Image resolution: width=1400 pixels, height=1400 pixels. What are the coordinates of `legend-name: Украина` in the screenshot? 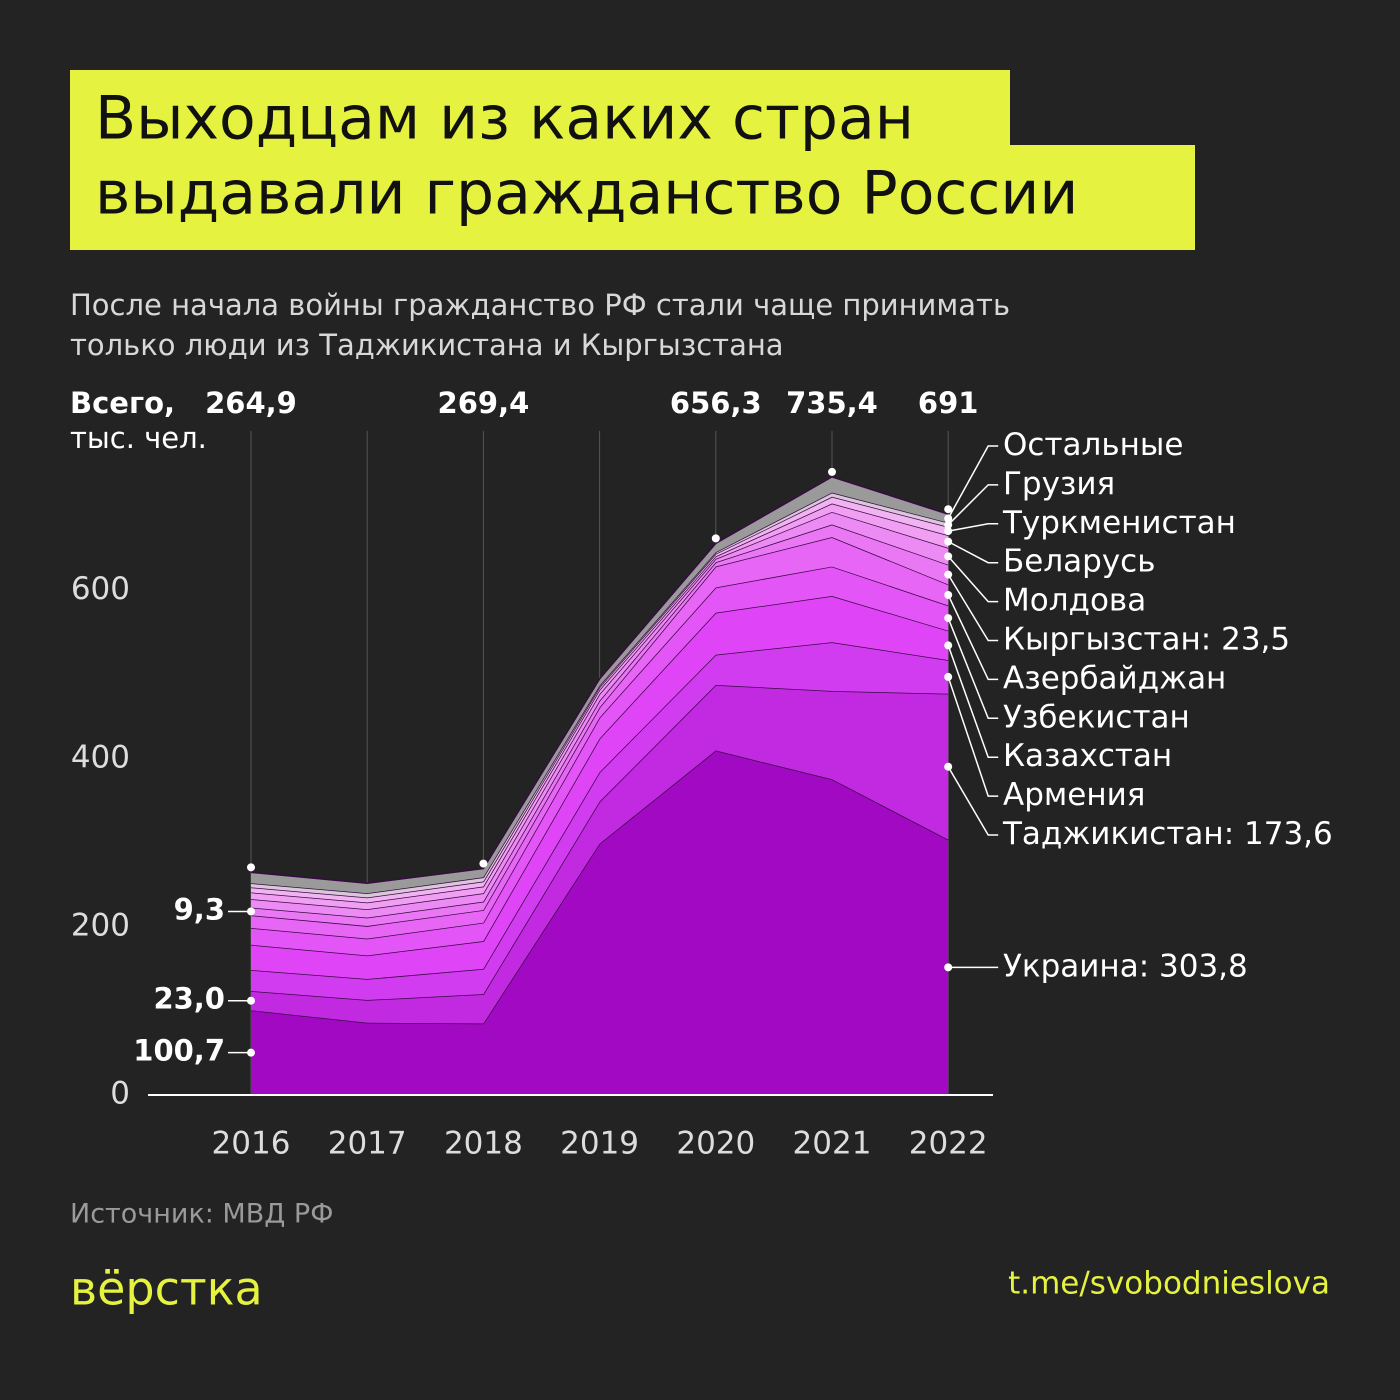 It's located at (1071, 966).